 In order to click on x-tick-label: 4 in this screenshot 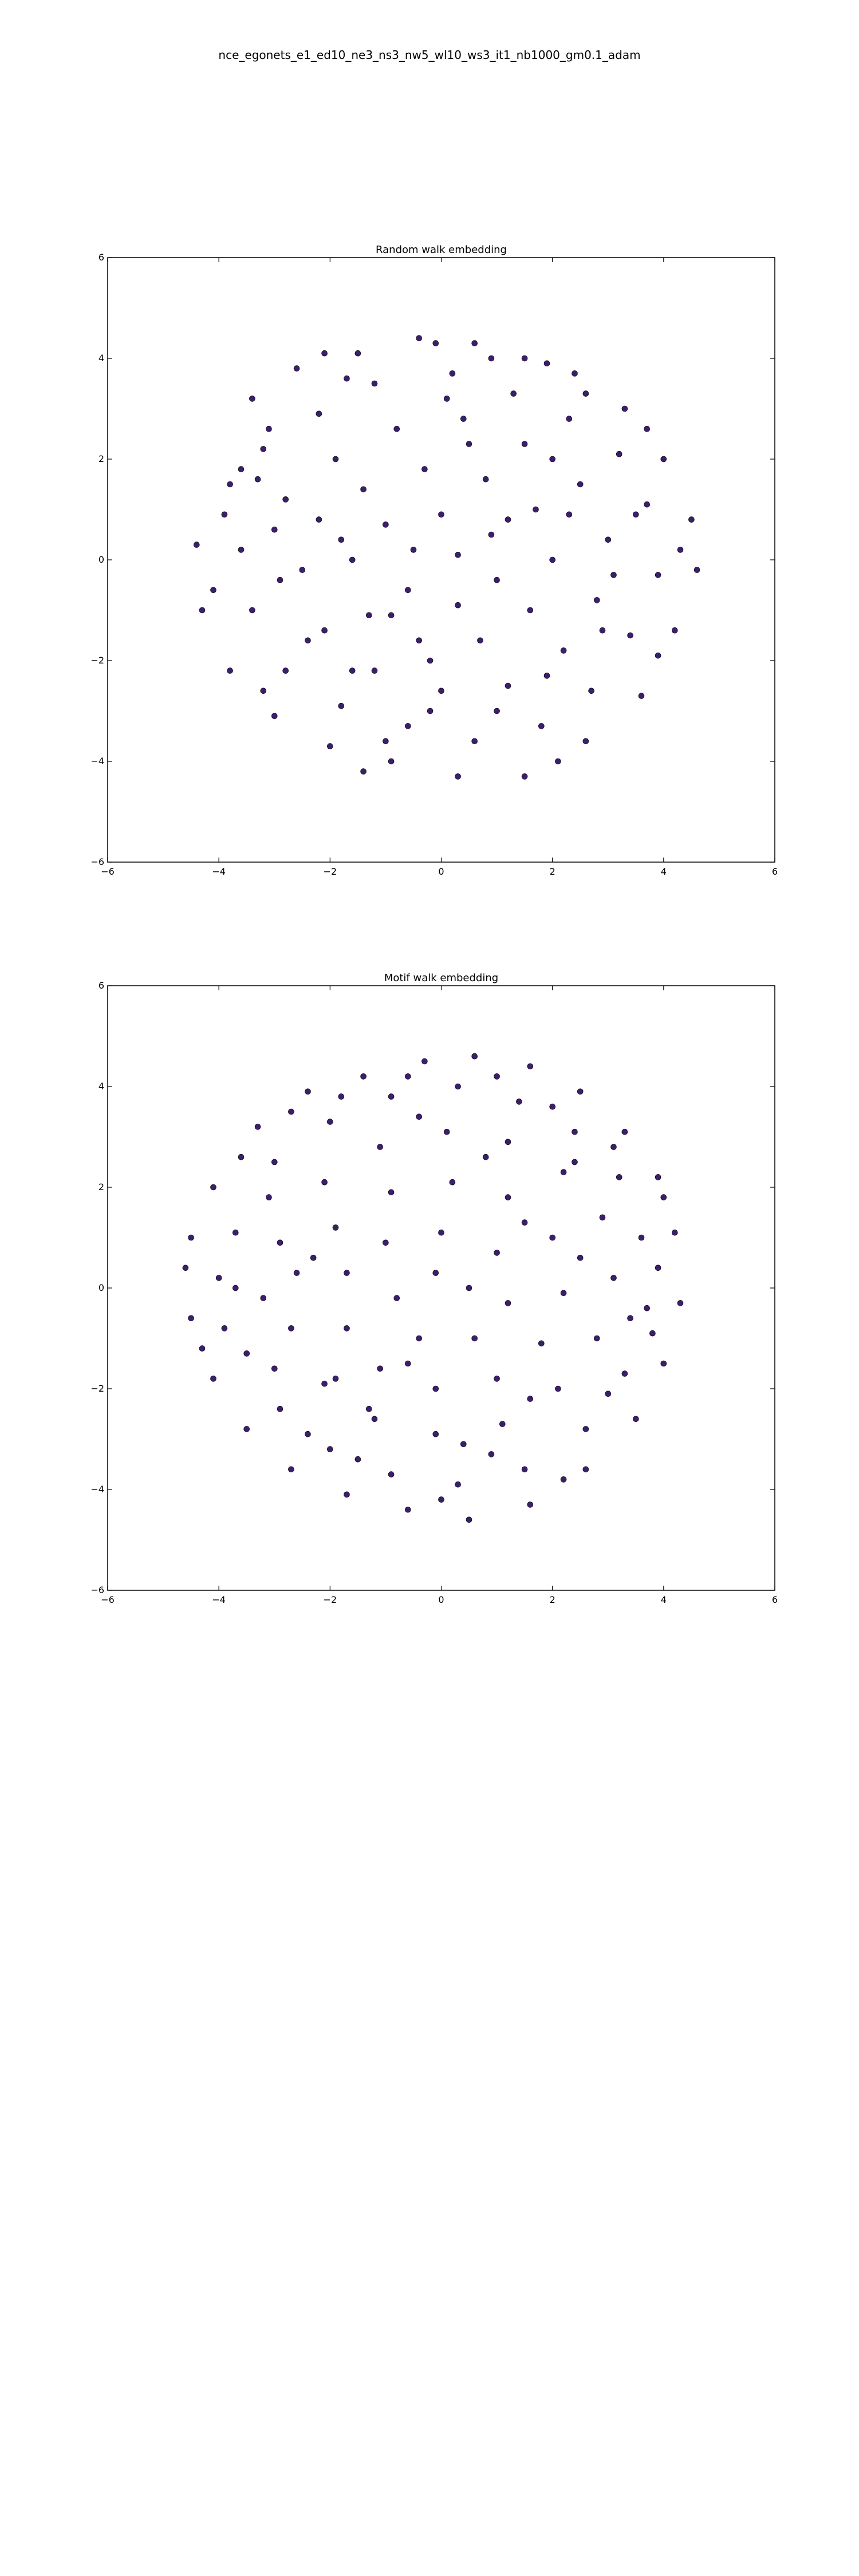, I will do `click(664, 871)`.